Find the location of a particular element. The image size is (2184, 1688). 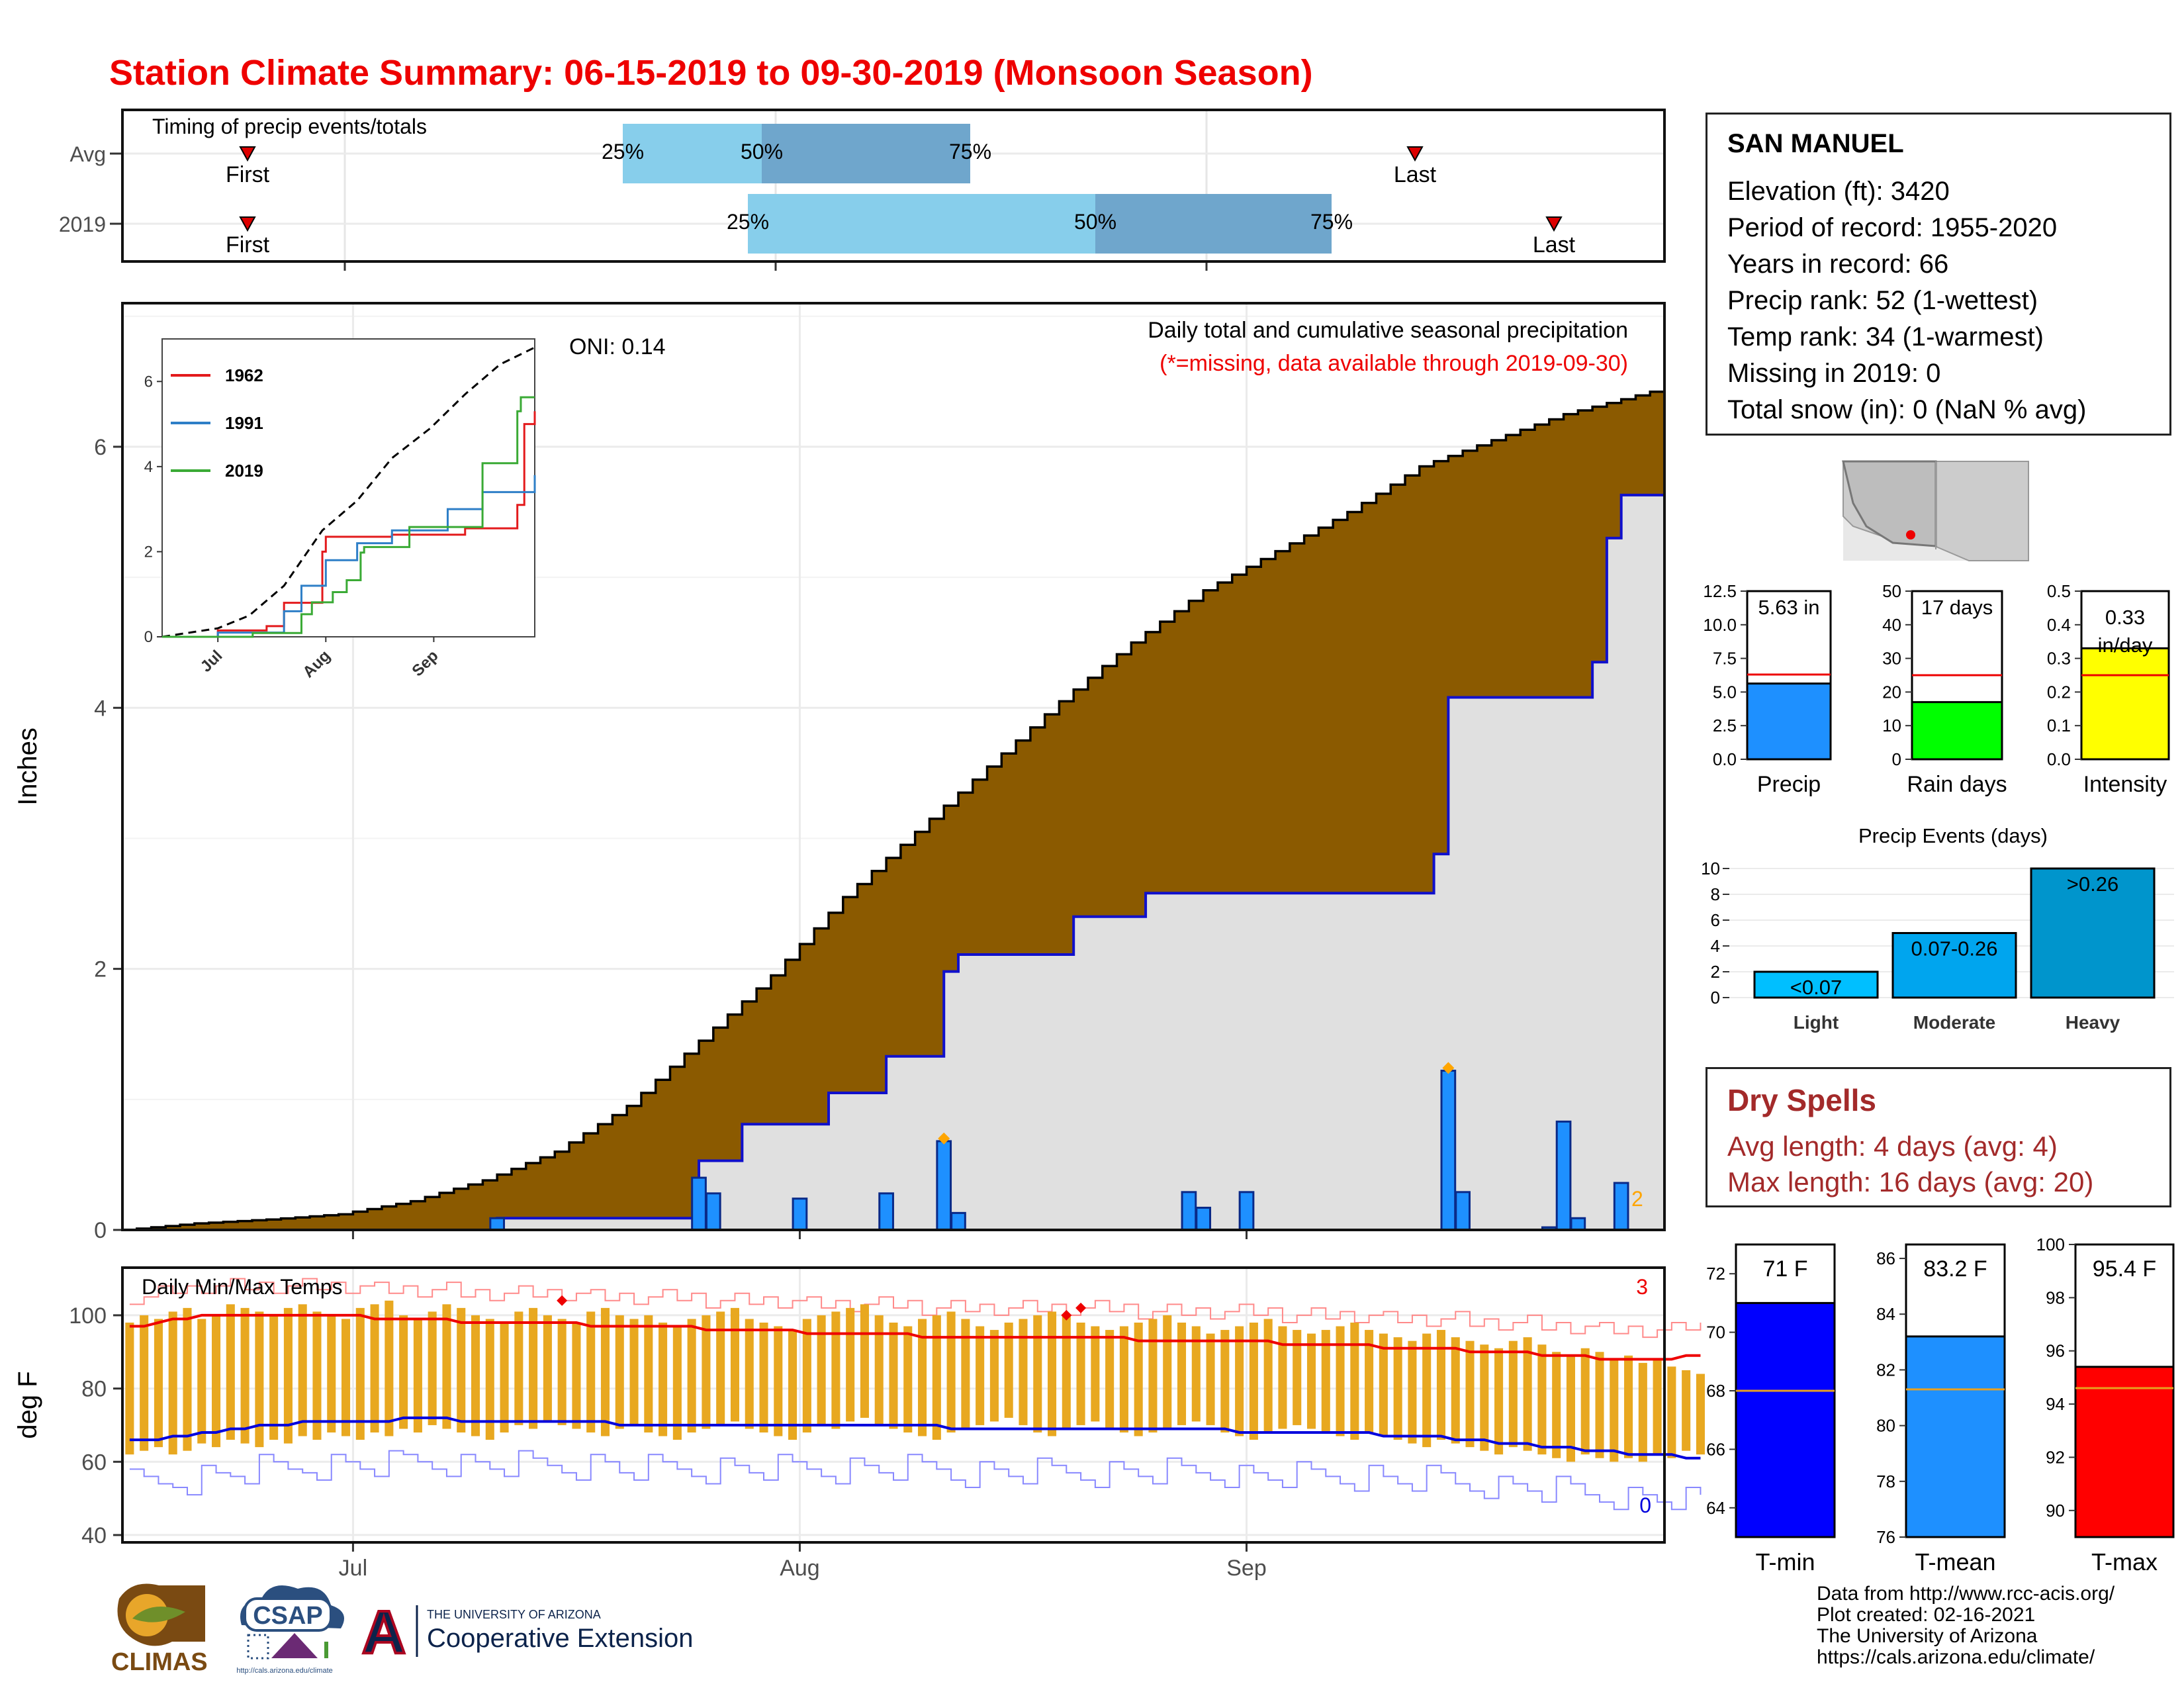

summary-bar-y-tick-label: 2.5 is located at coordinates (1725, 725).